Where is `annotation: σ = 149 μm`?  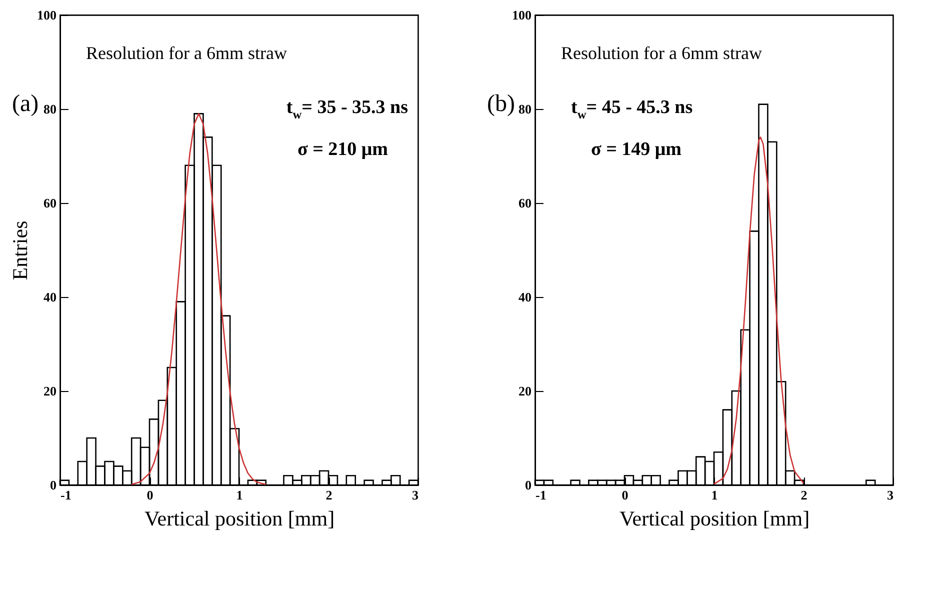 annotation: σ = 149 μm is located at coordinates (636, 149).